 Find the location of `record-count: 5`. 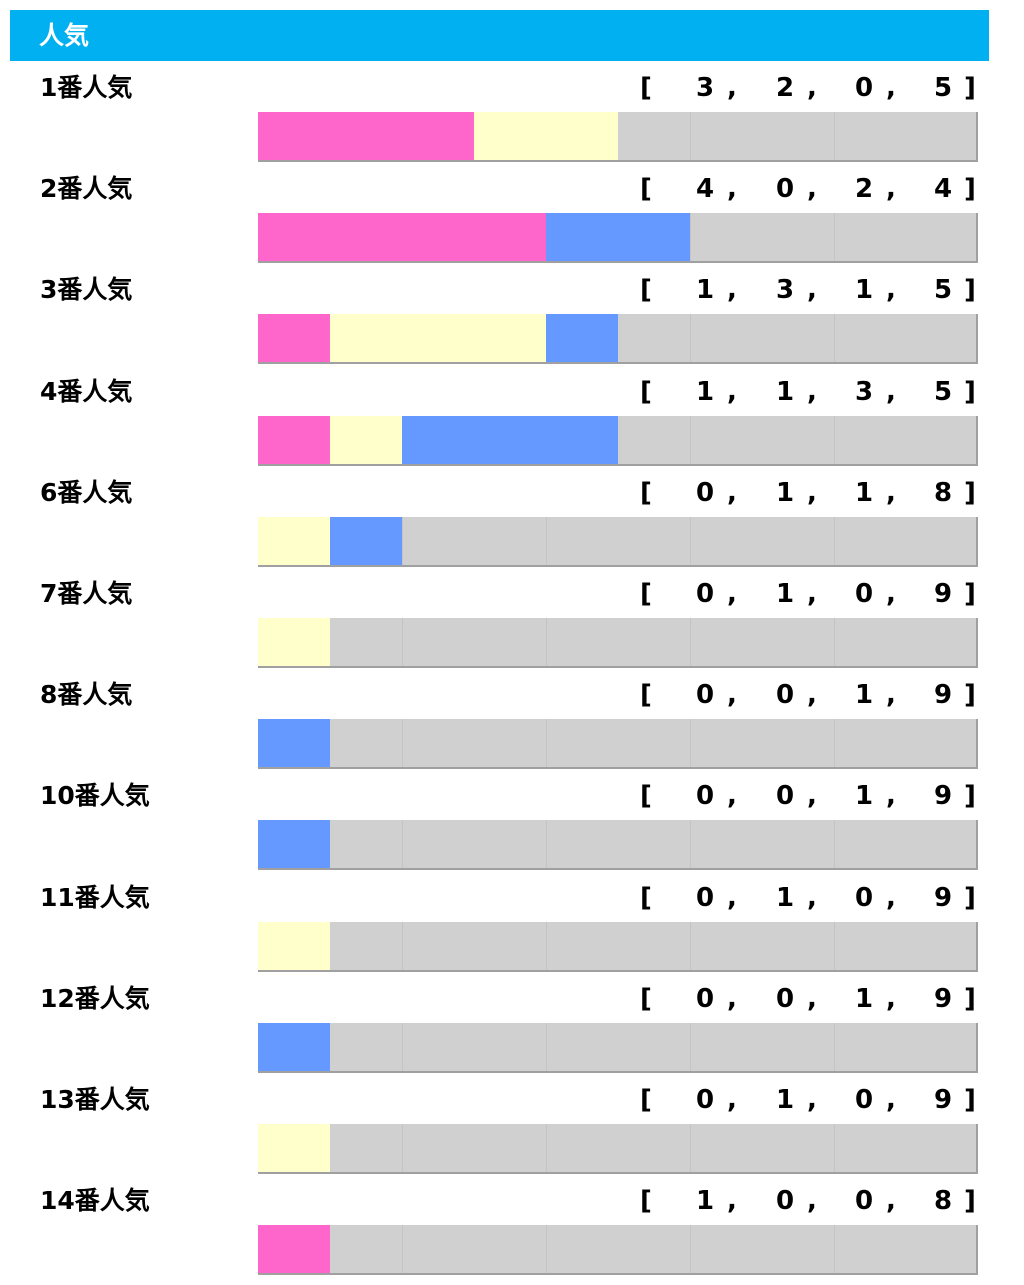

record-count: 5 is located at coordinates (943, 88).